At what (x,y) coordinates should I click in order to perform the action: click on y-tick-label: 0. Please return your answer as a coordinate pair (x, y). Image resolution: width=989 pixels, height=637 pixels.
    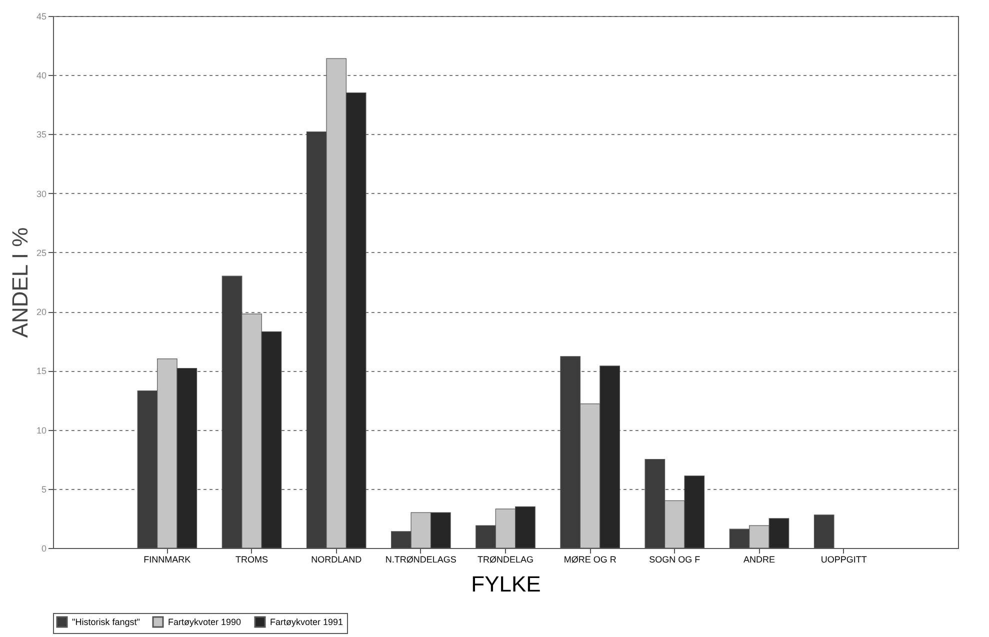
    Looking at the image, I should click on (43, 549).